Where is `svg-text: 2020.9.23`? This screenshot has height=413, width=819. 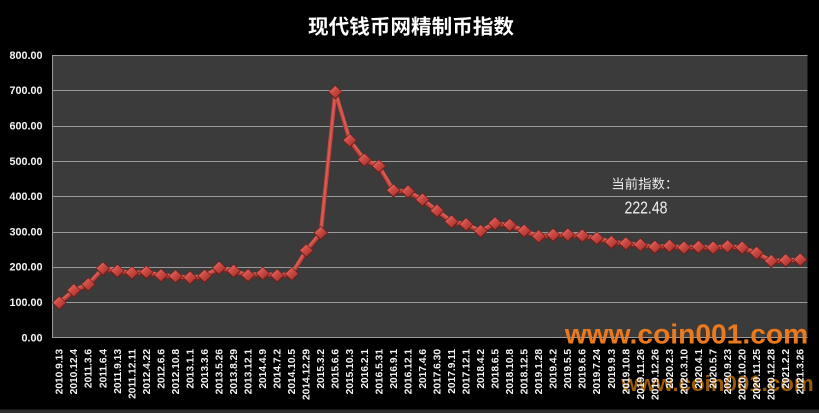
svg-text: 2020.9.23 is located at coordinates (728, 372).